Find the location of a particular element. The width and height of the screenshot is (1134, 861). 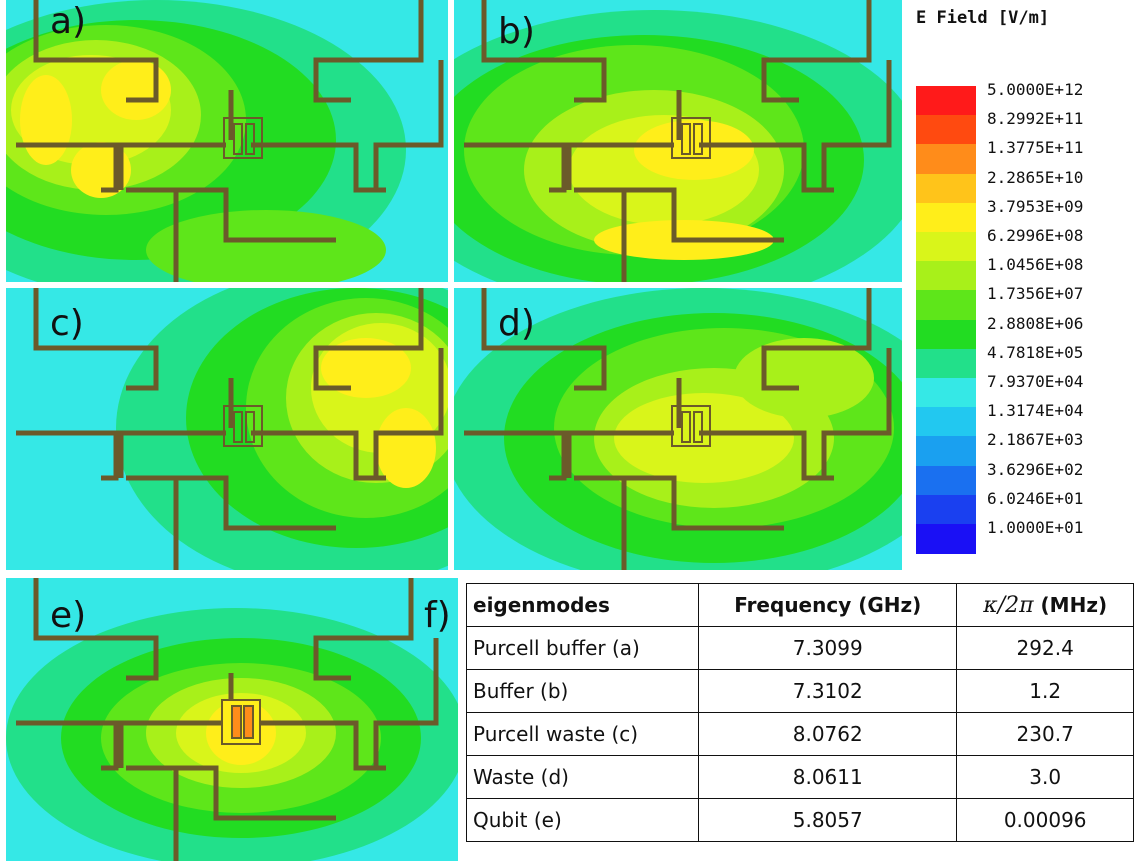

table-row: Buffer (b) 7.3102 1.2 is located at coordinates (799, 691).